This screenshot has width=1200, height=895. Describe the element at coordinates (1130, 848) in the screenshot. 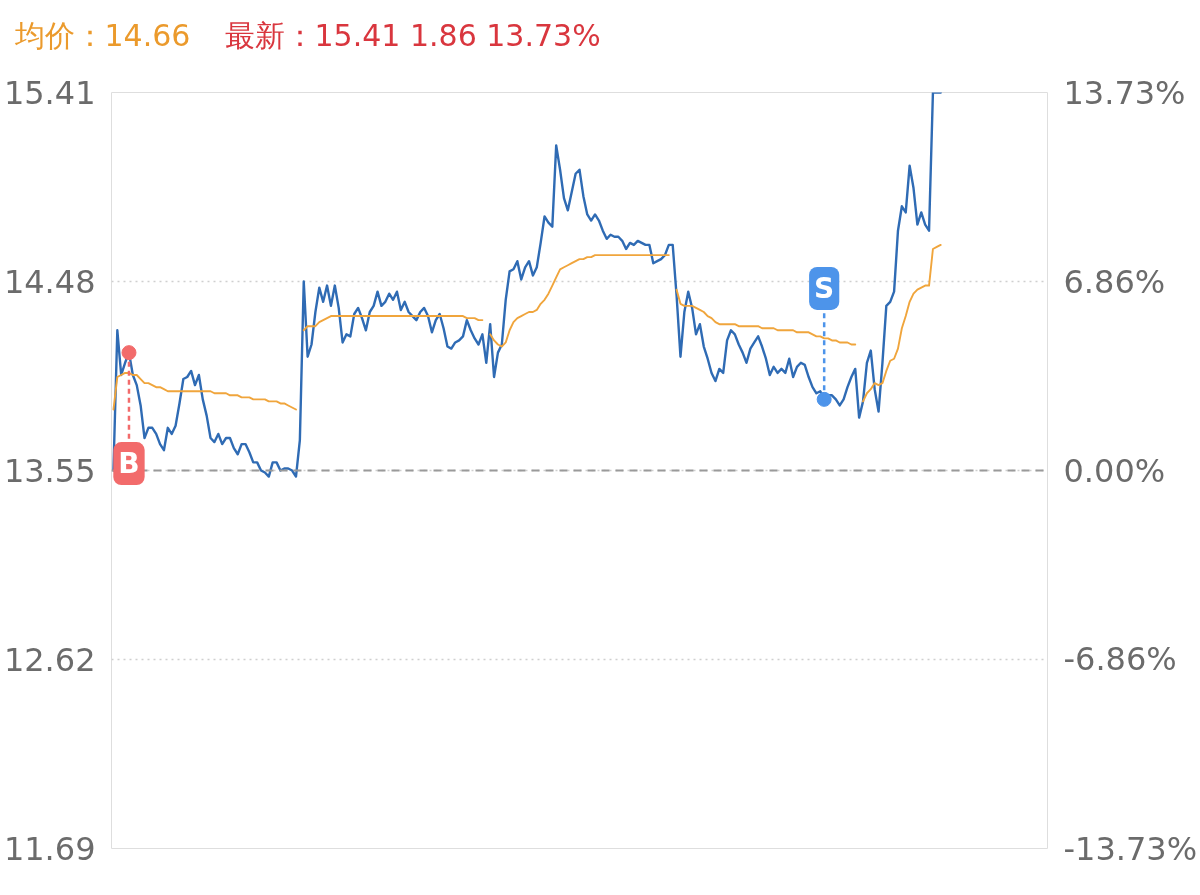

I see `y2-tick-label: -13.73%` at that location.